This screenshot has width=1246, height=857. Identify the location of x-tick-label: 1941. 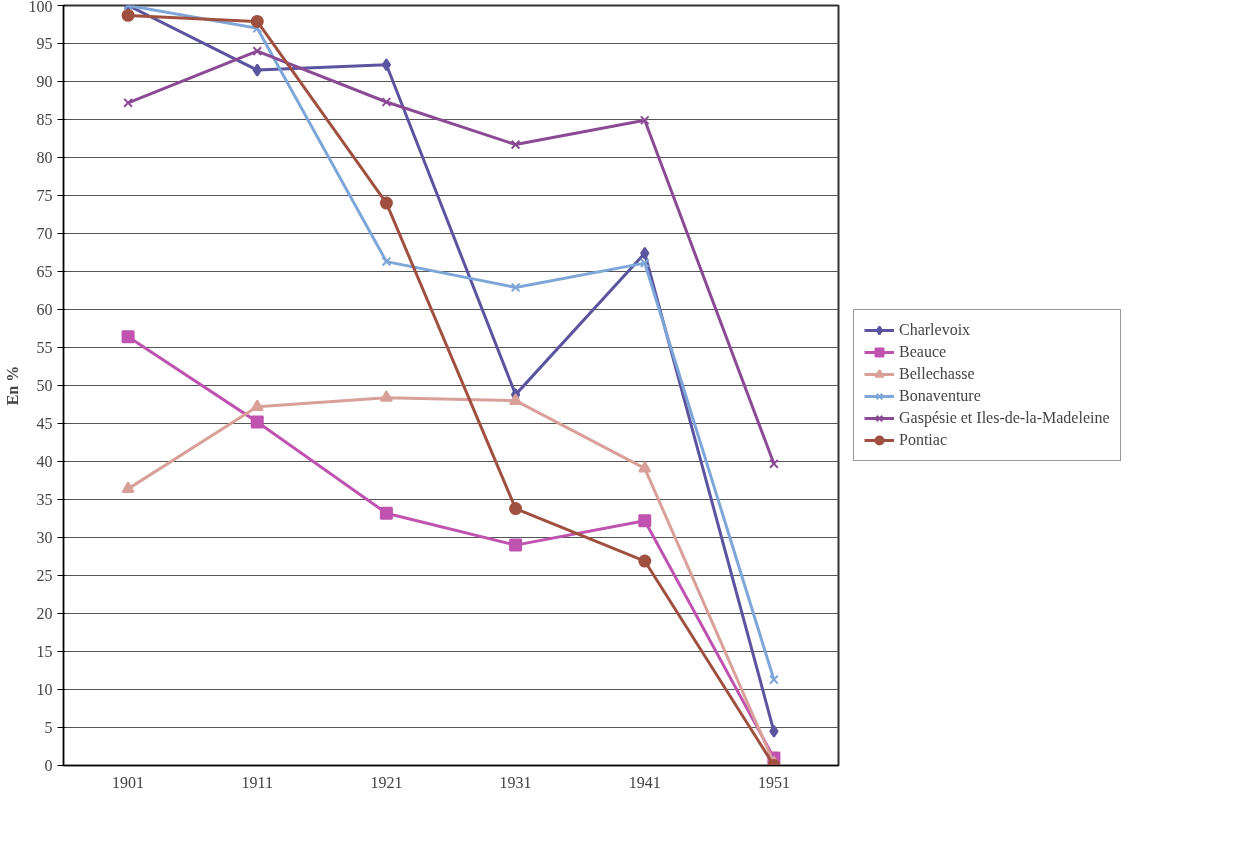
(644, 782).